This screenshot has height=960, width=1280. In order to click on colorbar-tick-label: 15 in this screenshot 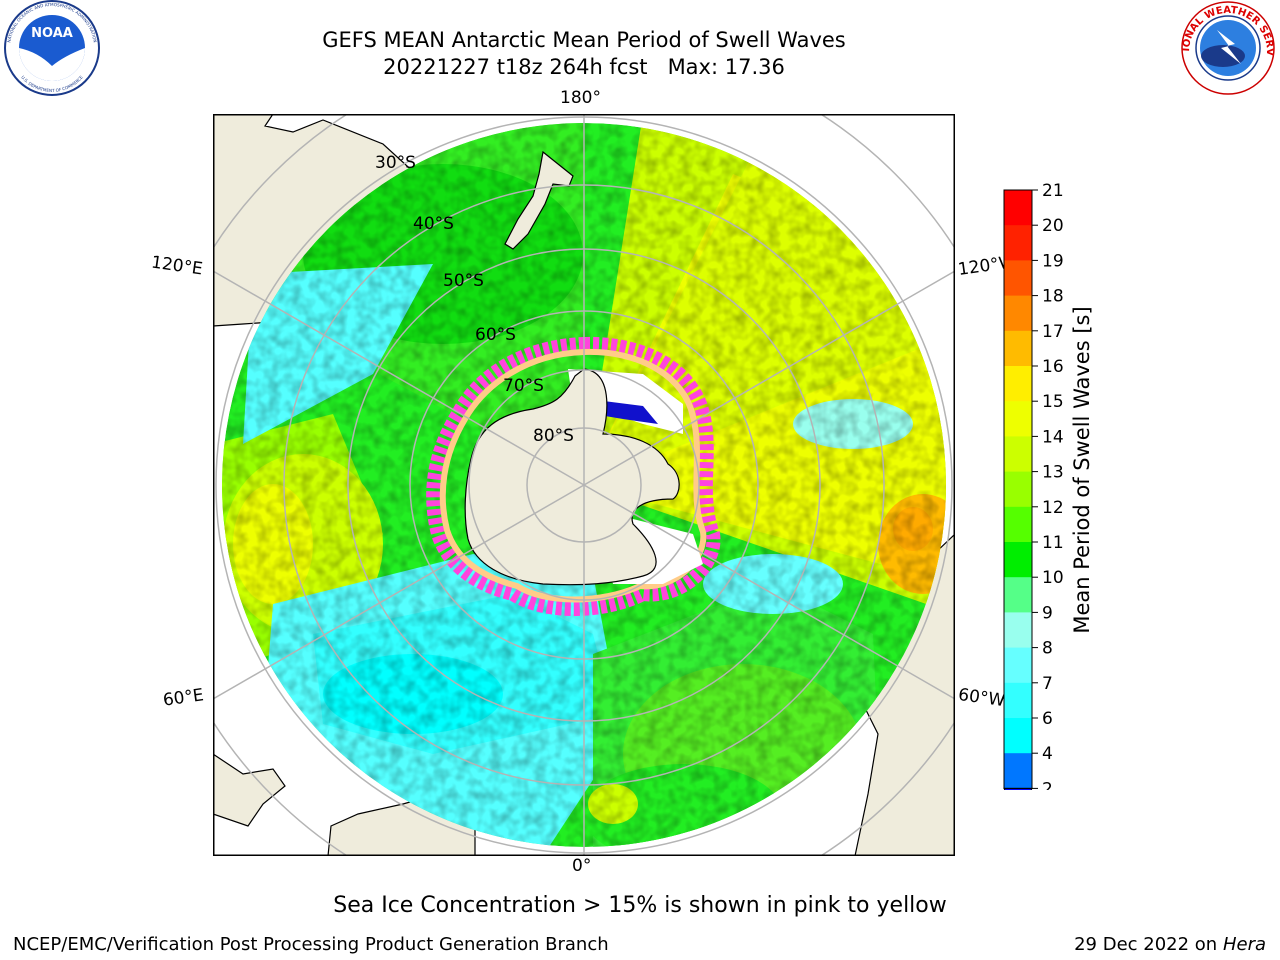, I will do `click(1053, 402)`.